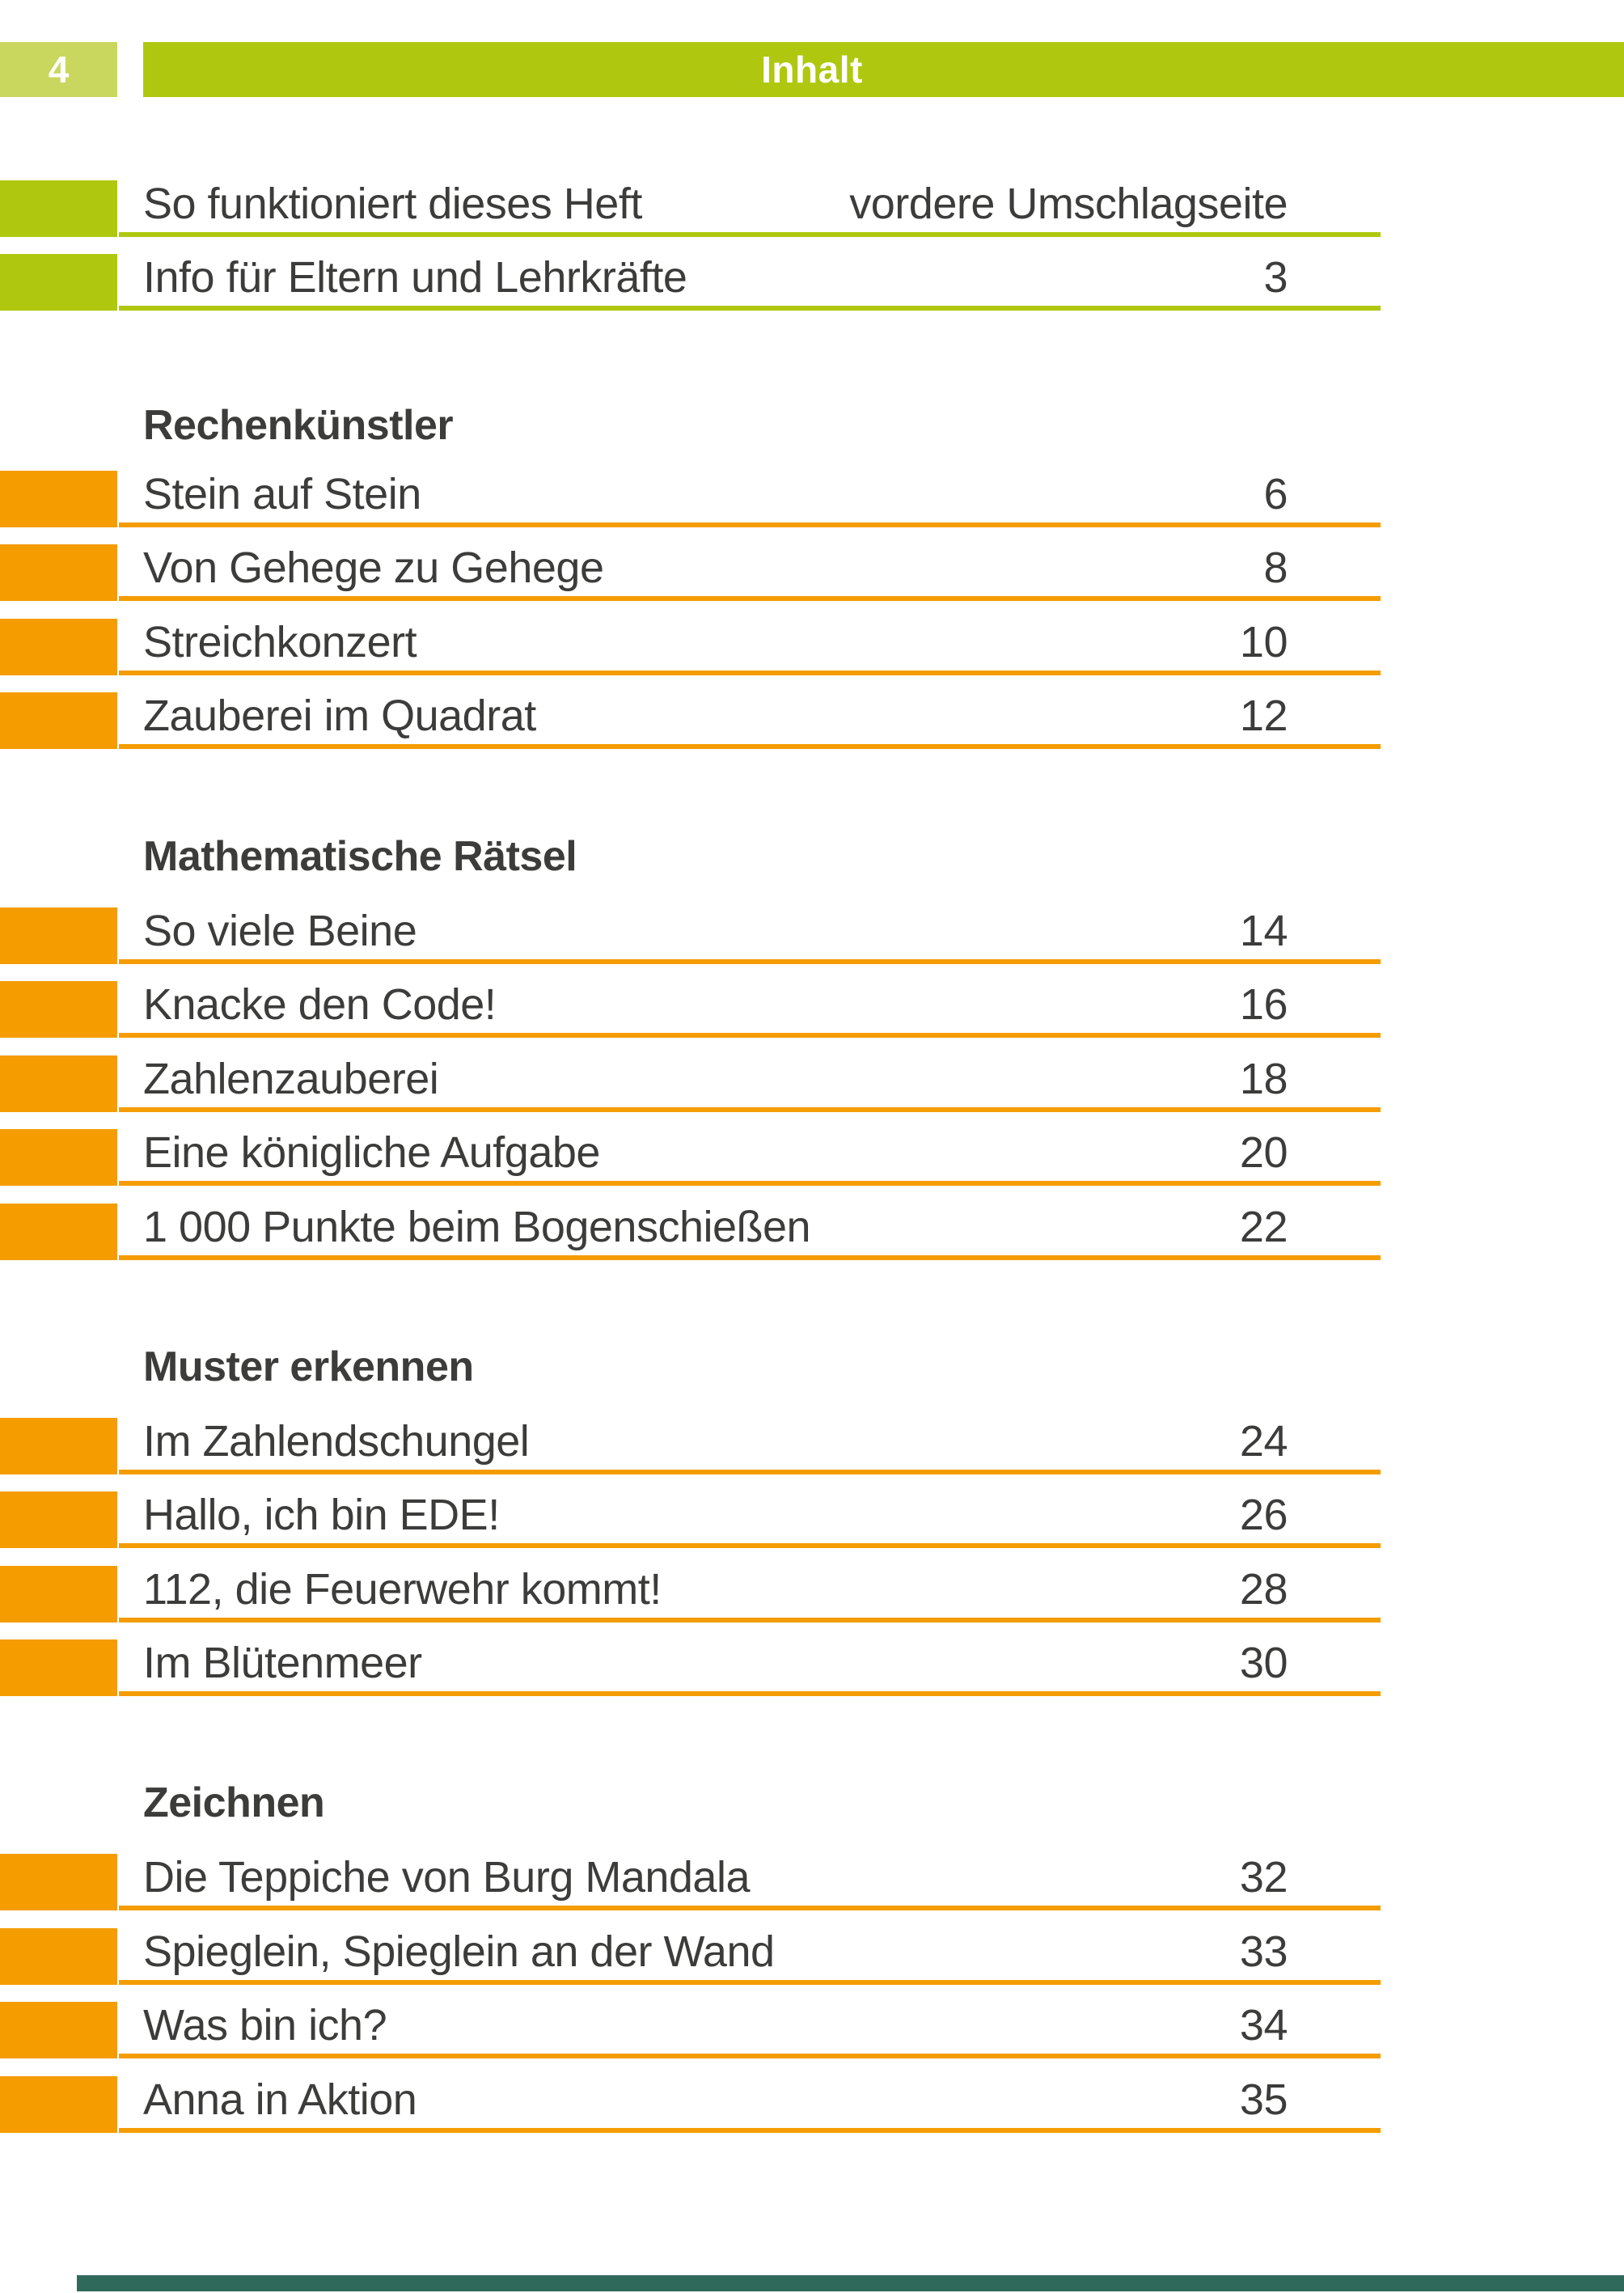 The height and width of the screenshot is (2293, 1624). I want to click on toc-row: Eine königliche Aufgabe 20, so click(812, 1157).